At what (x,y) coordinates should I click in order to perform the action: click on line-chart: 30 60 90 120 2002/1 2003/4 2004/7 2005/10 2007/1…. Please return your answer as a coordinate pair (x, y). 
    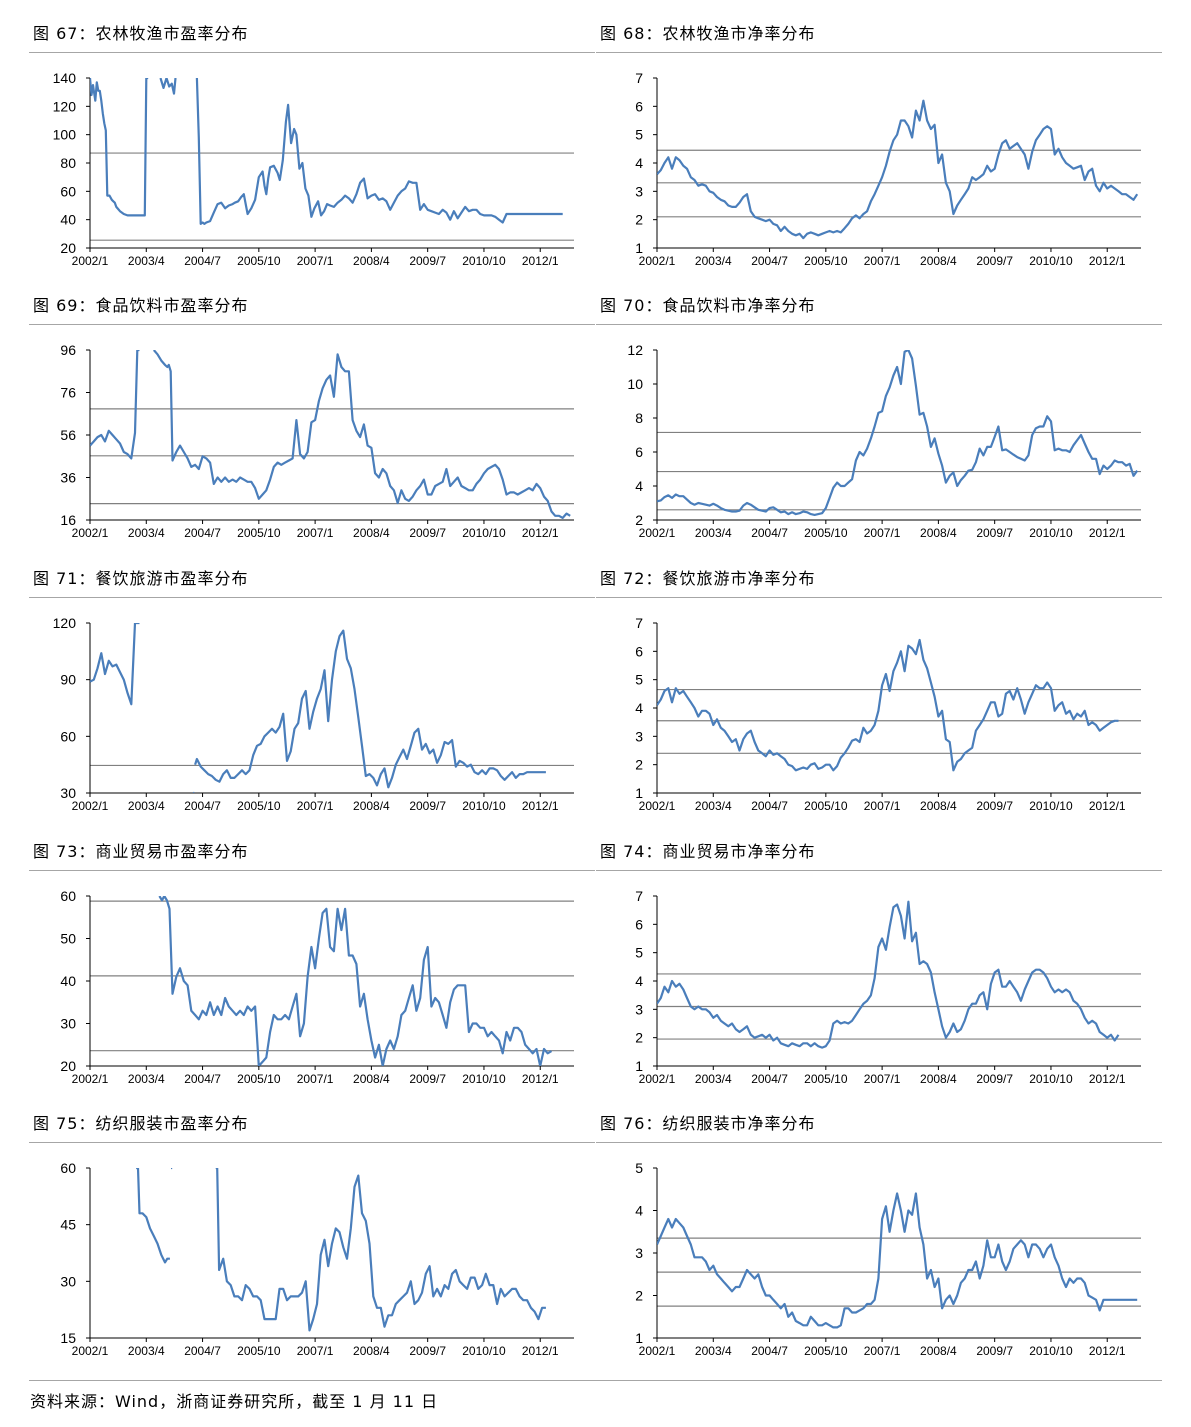
    Looking at the image, I should click on (313, 714).